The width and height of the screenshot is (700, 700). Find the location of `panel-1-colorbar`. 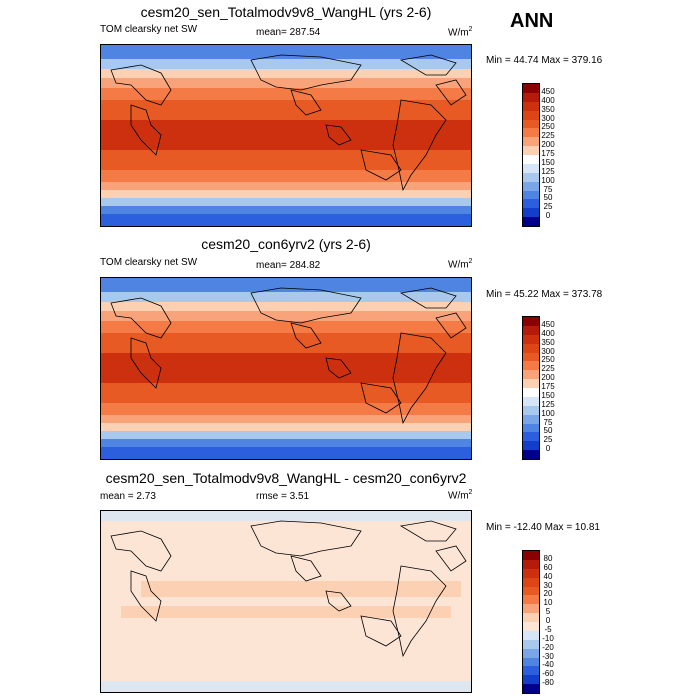

panel-1-colorbar is located at coordinates (531, 155).